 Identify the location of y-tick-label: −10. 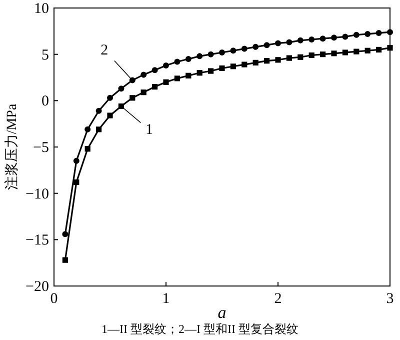
(37, 194).